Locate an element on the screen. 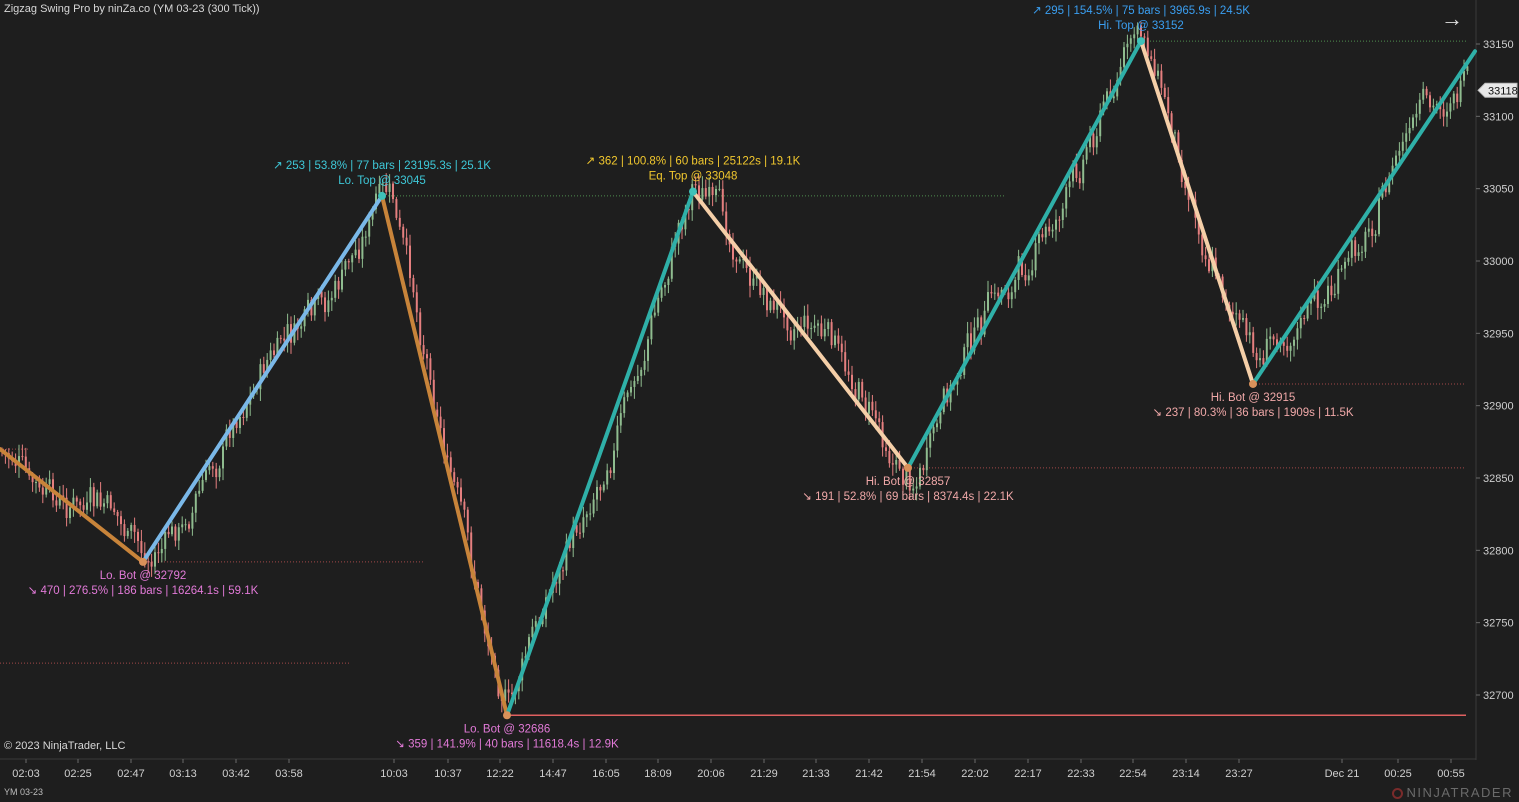  price-tick-label: 32900 is located at coordinates (1498, 407).